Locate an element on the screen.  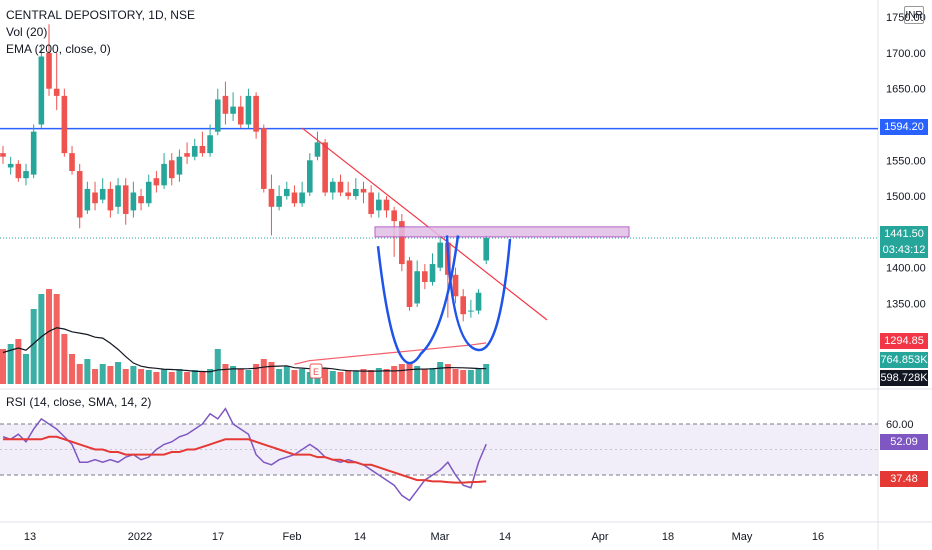
cup-curve-right is located at coordinates (478, 293).